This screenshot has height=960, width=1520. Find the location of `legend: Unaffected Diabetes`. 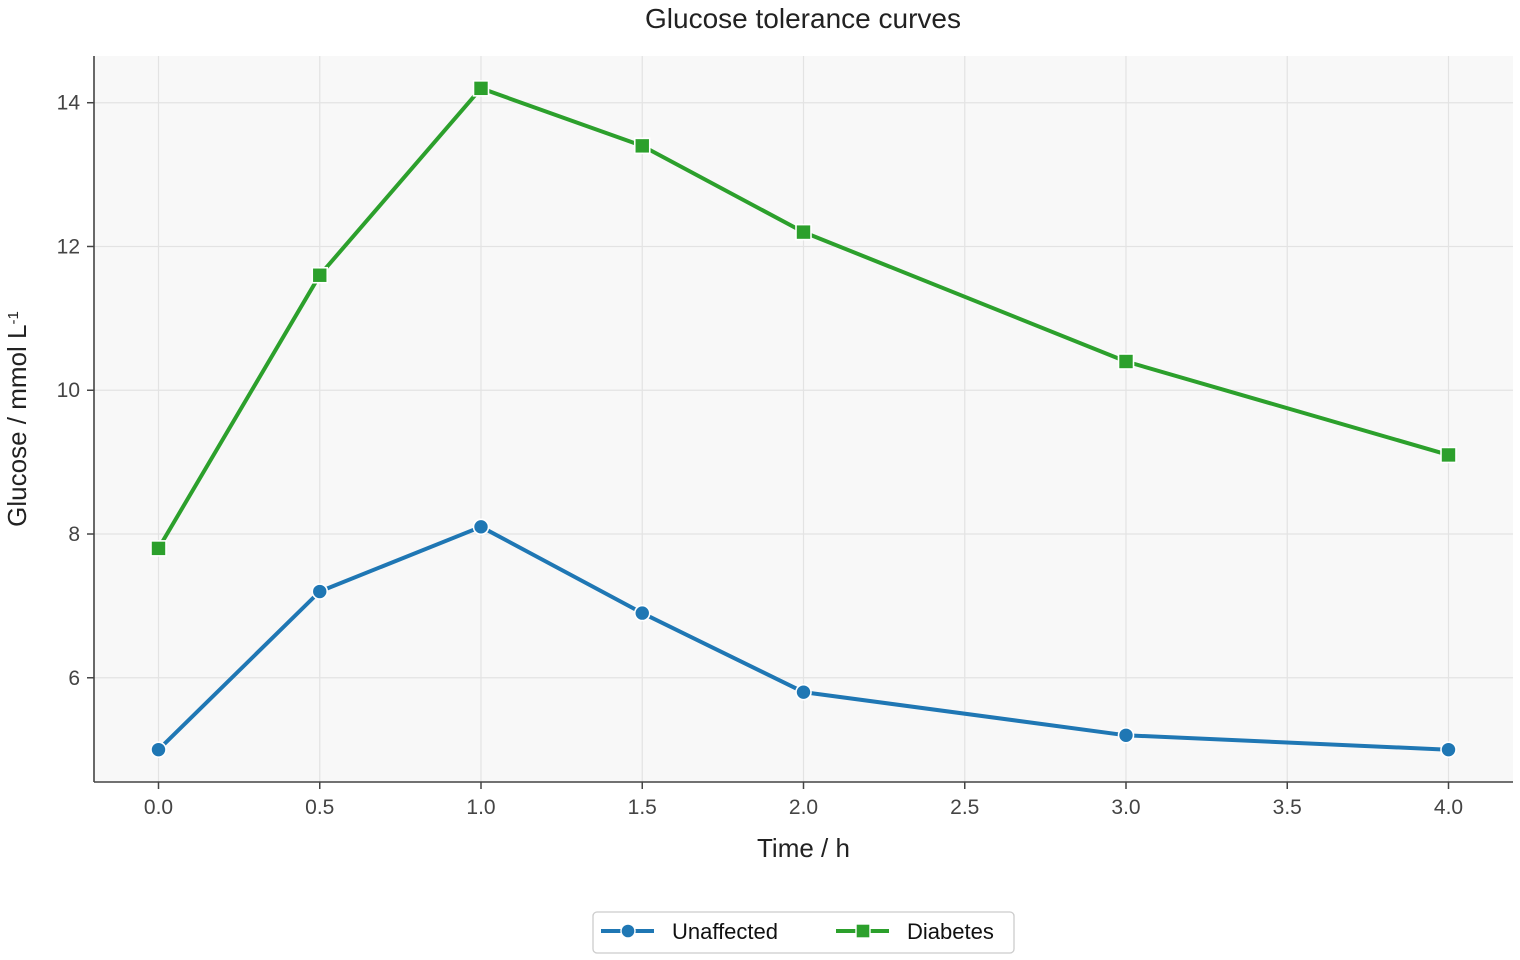

legend: Unaffected Diabetes is located at coordinates (803, 932).